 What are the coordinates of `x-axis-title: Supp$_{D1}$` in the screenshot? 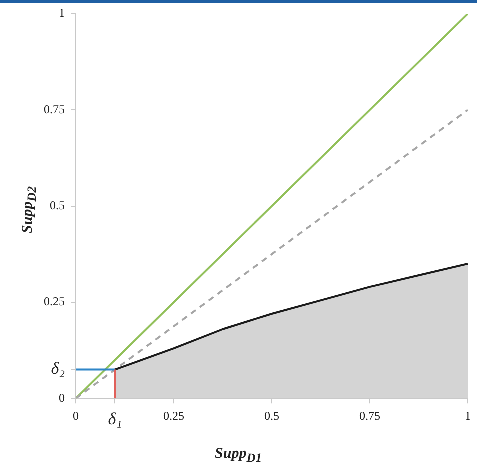 It's located at (238, 456).